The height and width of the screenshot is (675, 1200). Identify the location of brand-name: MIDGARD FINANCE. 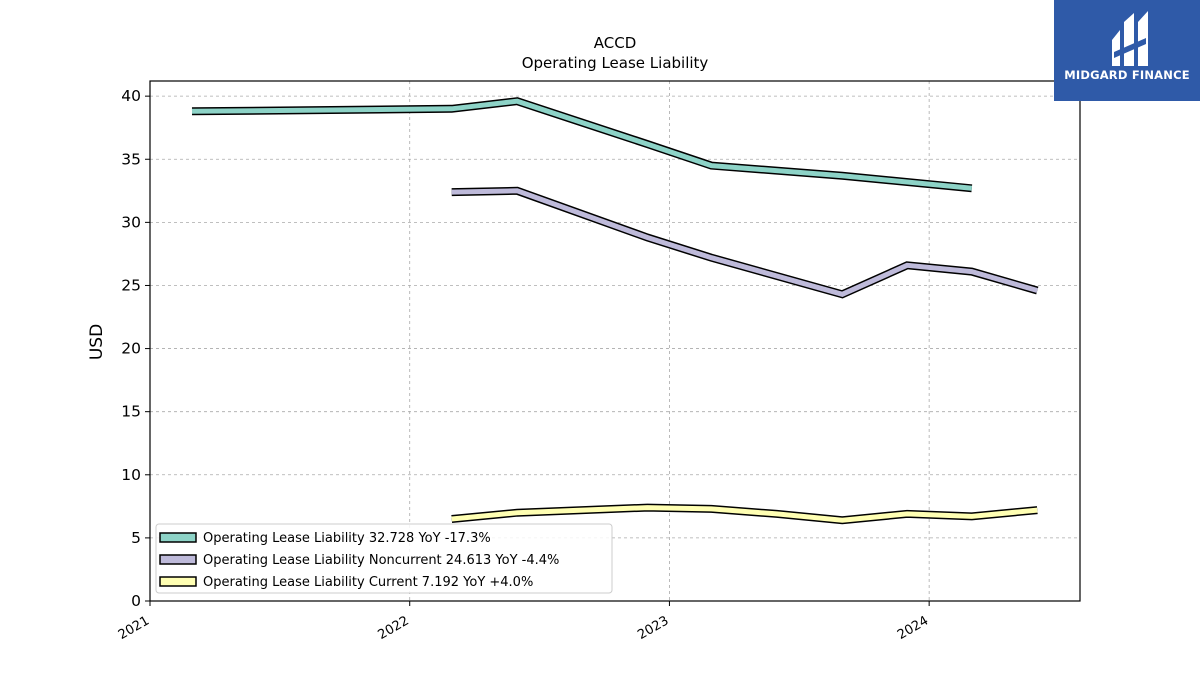
(1127, 75).